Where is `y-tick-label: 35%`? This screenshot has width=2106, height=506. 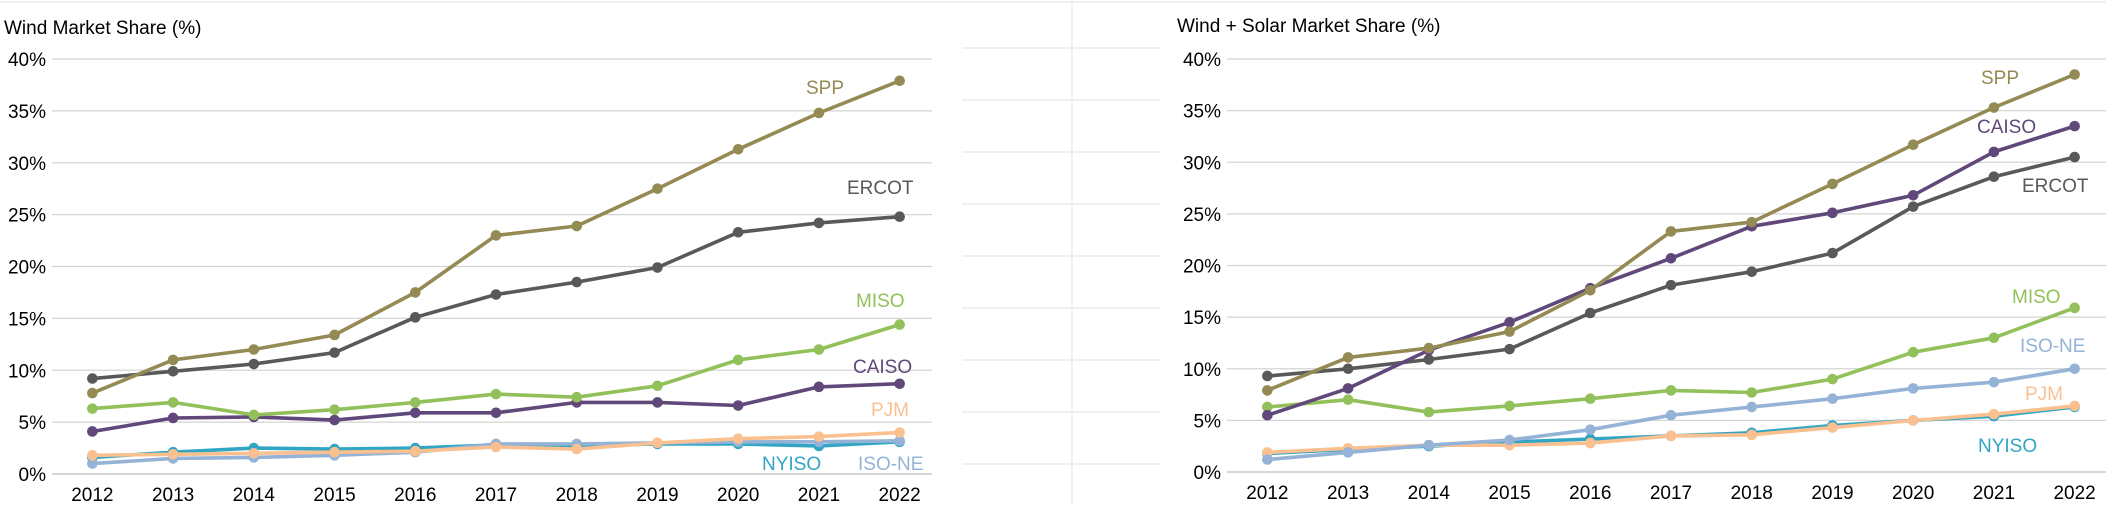
y-tick-label: 35% is located at coordinates (27, 112).